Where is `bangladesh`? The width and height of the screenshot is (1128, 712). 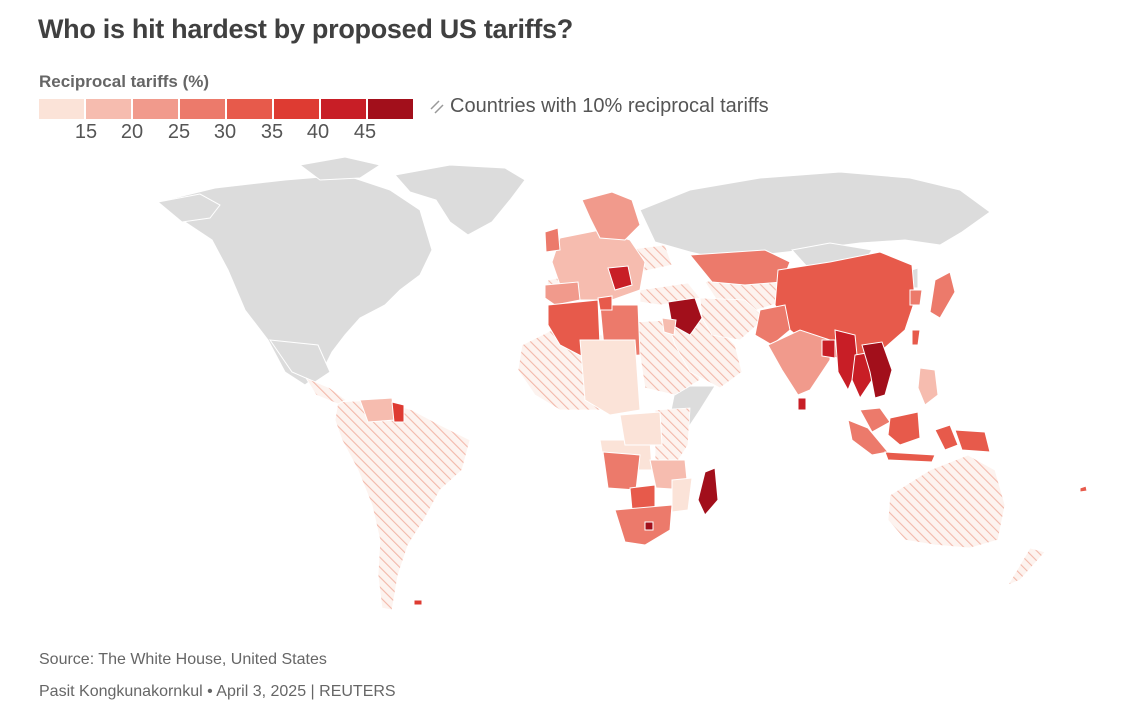
bangladesh is located at coordinates (828, 349).